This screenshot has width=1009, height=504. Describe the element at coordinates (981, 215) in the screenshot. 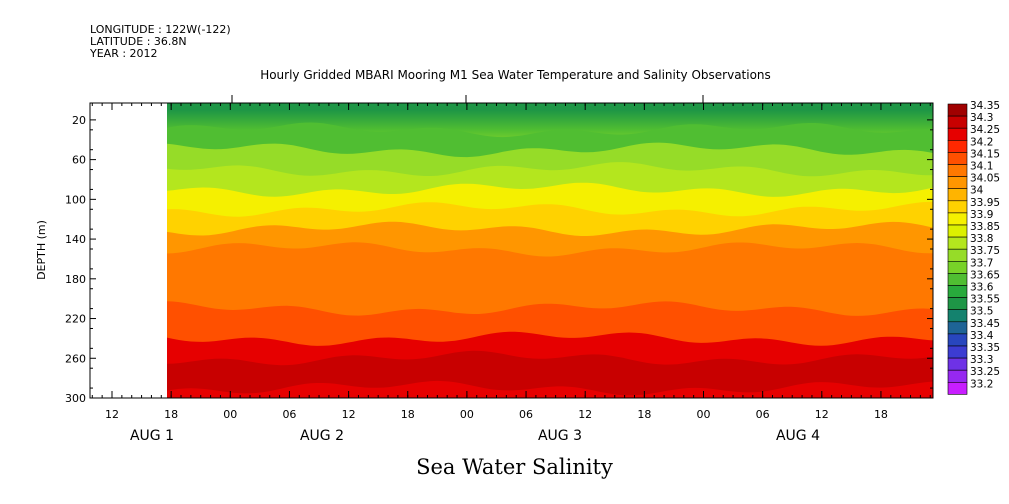

I see `legend-label: 33.9` at that location.